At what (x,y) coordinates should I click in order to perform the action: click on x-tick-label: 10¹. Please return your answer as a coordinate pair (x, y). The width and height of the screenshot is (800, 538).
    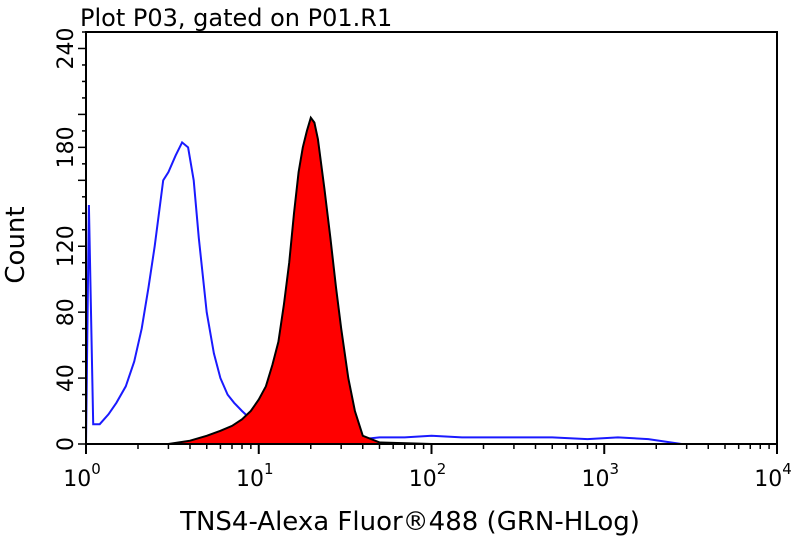
    Looking at the image, I should click on (255, 476).